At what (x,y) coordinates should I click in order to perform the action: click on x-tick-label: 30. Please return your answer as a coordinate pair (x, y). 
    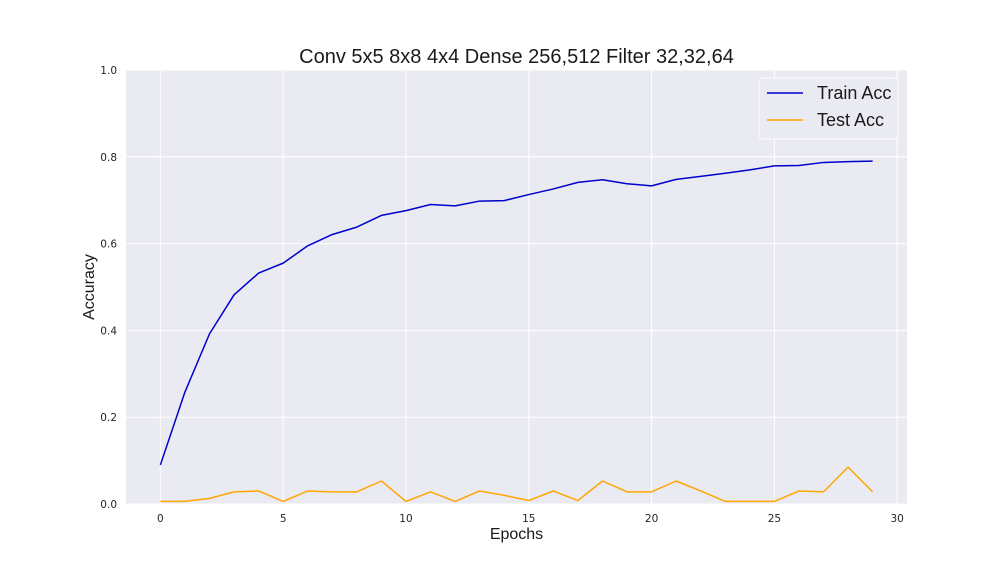
    Looking at the image, I should click on (896, 519).